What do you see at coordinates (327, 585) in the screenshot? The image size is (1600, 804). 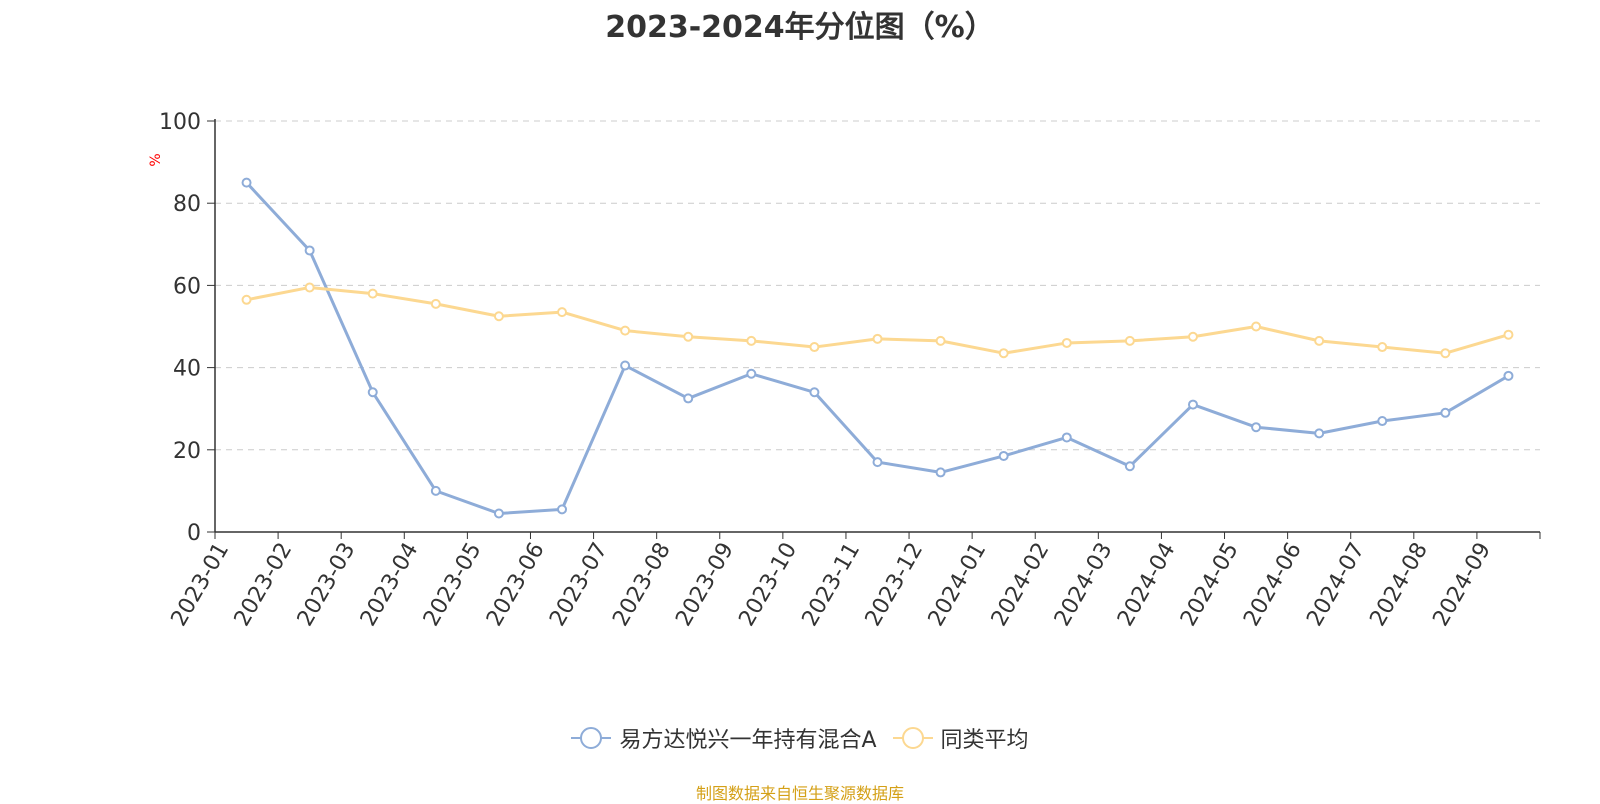 I see `x-tick-label-2023-03: 2023-03` at bounding box center [327, 585].